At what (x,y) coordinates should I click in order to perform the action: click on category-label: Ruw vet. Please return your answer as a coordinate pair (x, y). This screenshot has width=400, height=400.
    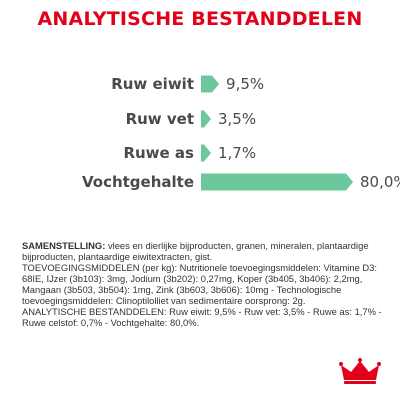
    Looking at the image, I should click on (160, 119).